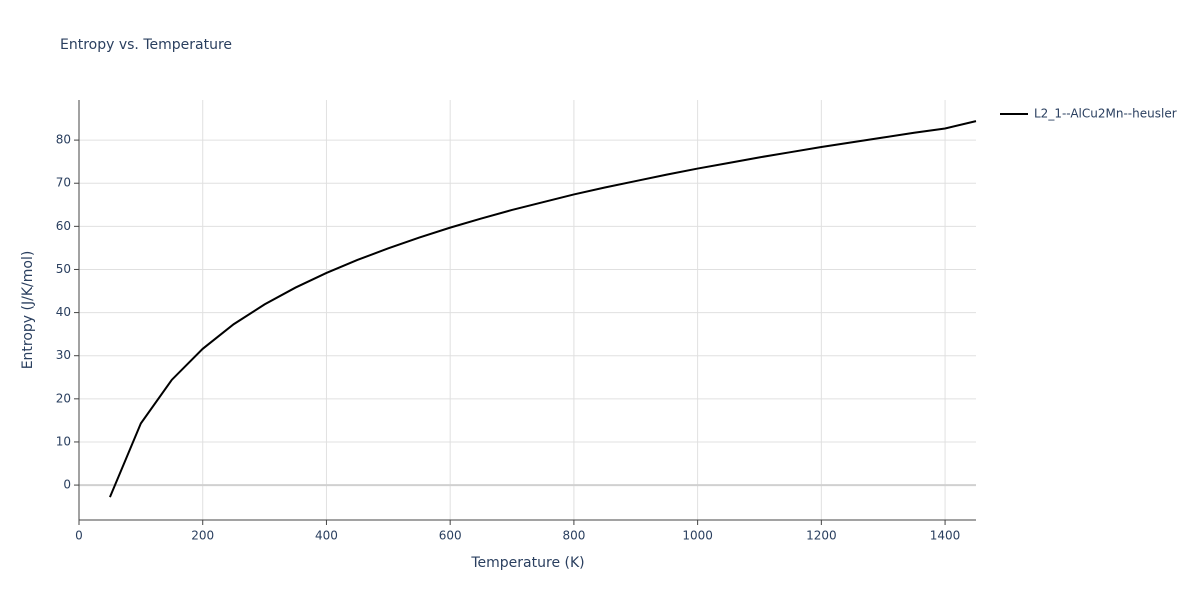  What do you see at coordinates (63, 226) in the screenshot?
I see `y-tick-label: 60` at bounding box center [63, 226].